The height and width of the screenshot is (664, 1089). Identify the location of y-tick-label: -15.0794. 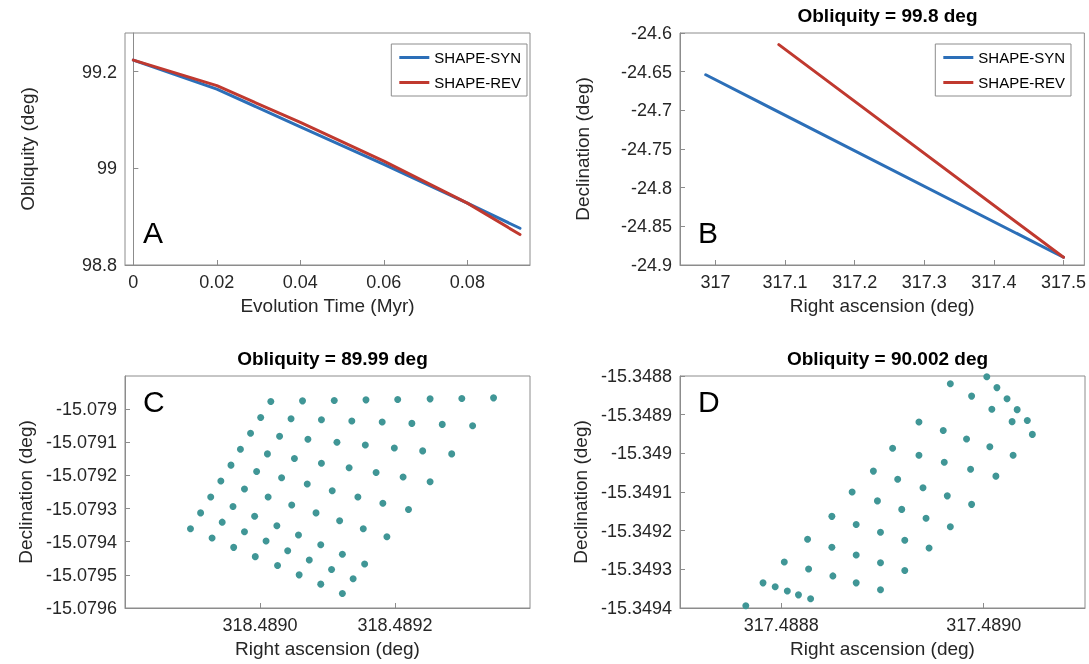
(81, 541).